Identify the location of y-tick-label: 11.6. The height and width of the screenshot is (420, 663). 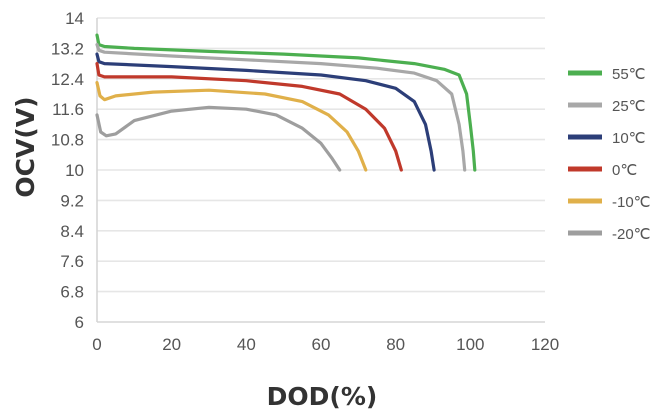
(68, 109).